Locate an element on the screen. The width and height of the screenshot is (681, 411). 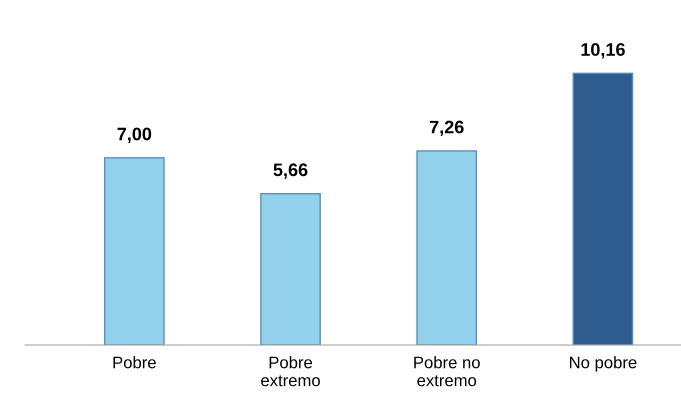
data-label: 7,00 is located at coordinates (135, 135).